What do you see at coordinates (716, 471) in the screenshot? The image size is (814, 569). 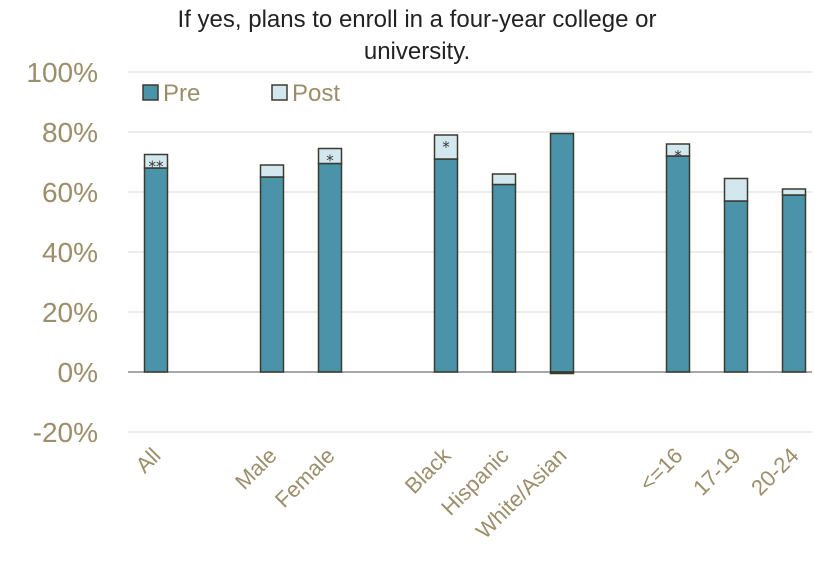 I see `x-tick-label: 17-19` at bounding box center [716, 471].